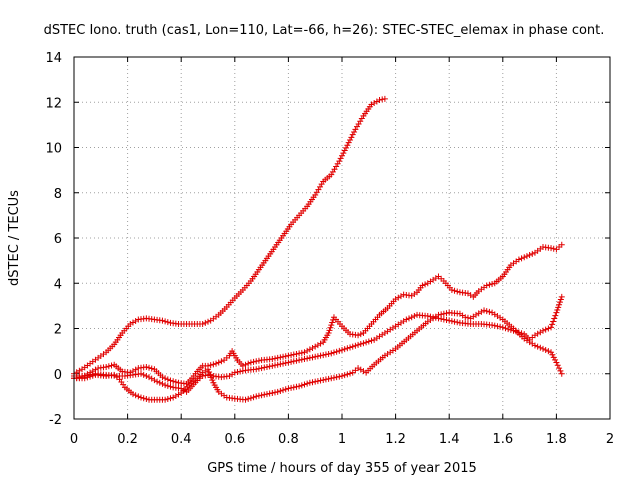 The image size is (640, 480). Describe the element at coordinates (58, 375) in the screenshot. I see `y-tick-label: 0` at that location.